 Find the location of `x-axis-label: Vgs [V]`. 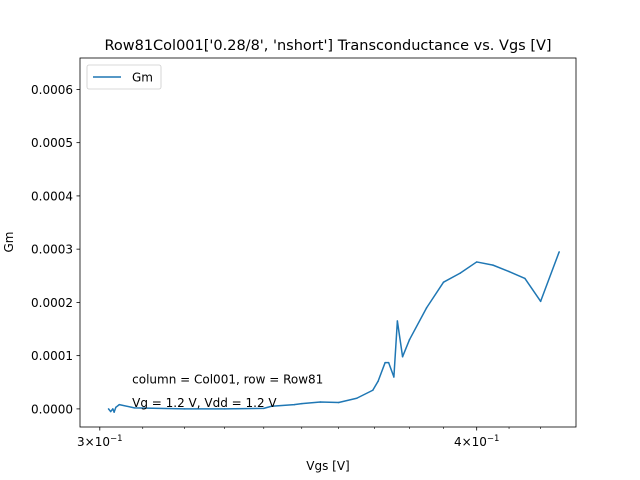

x-axis-label: Vgs [V] is located at coordinates (327, 466).